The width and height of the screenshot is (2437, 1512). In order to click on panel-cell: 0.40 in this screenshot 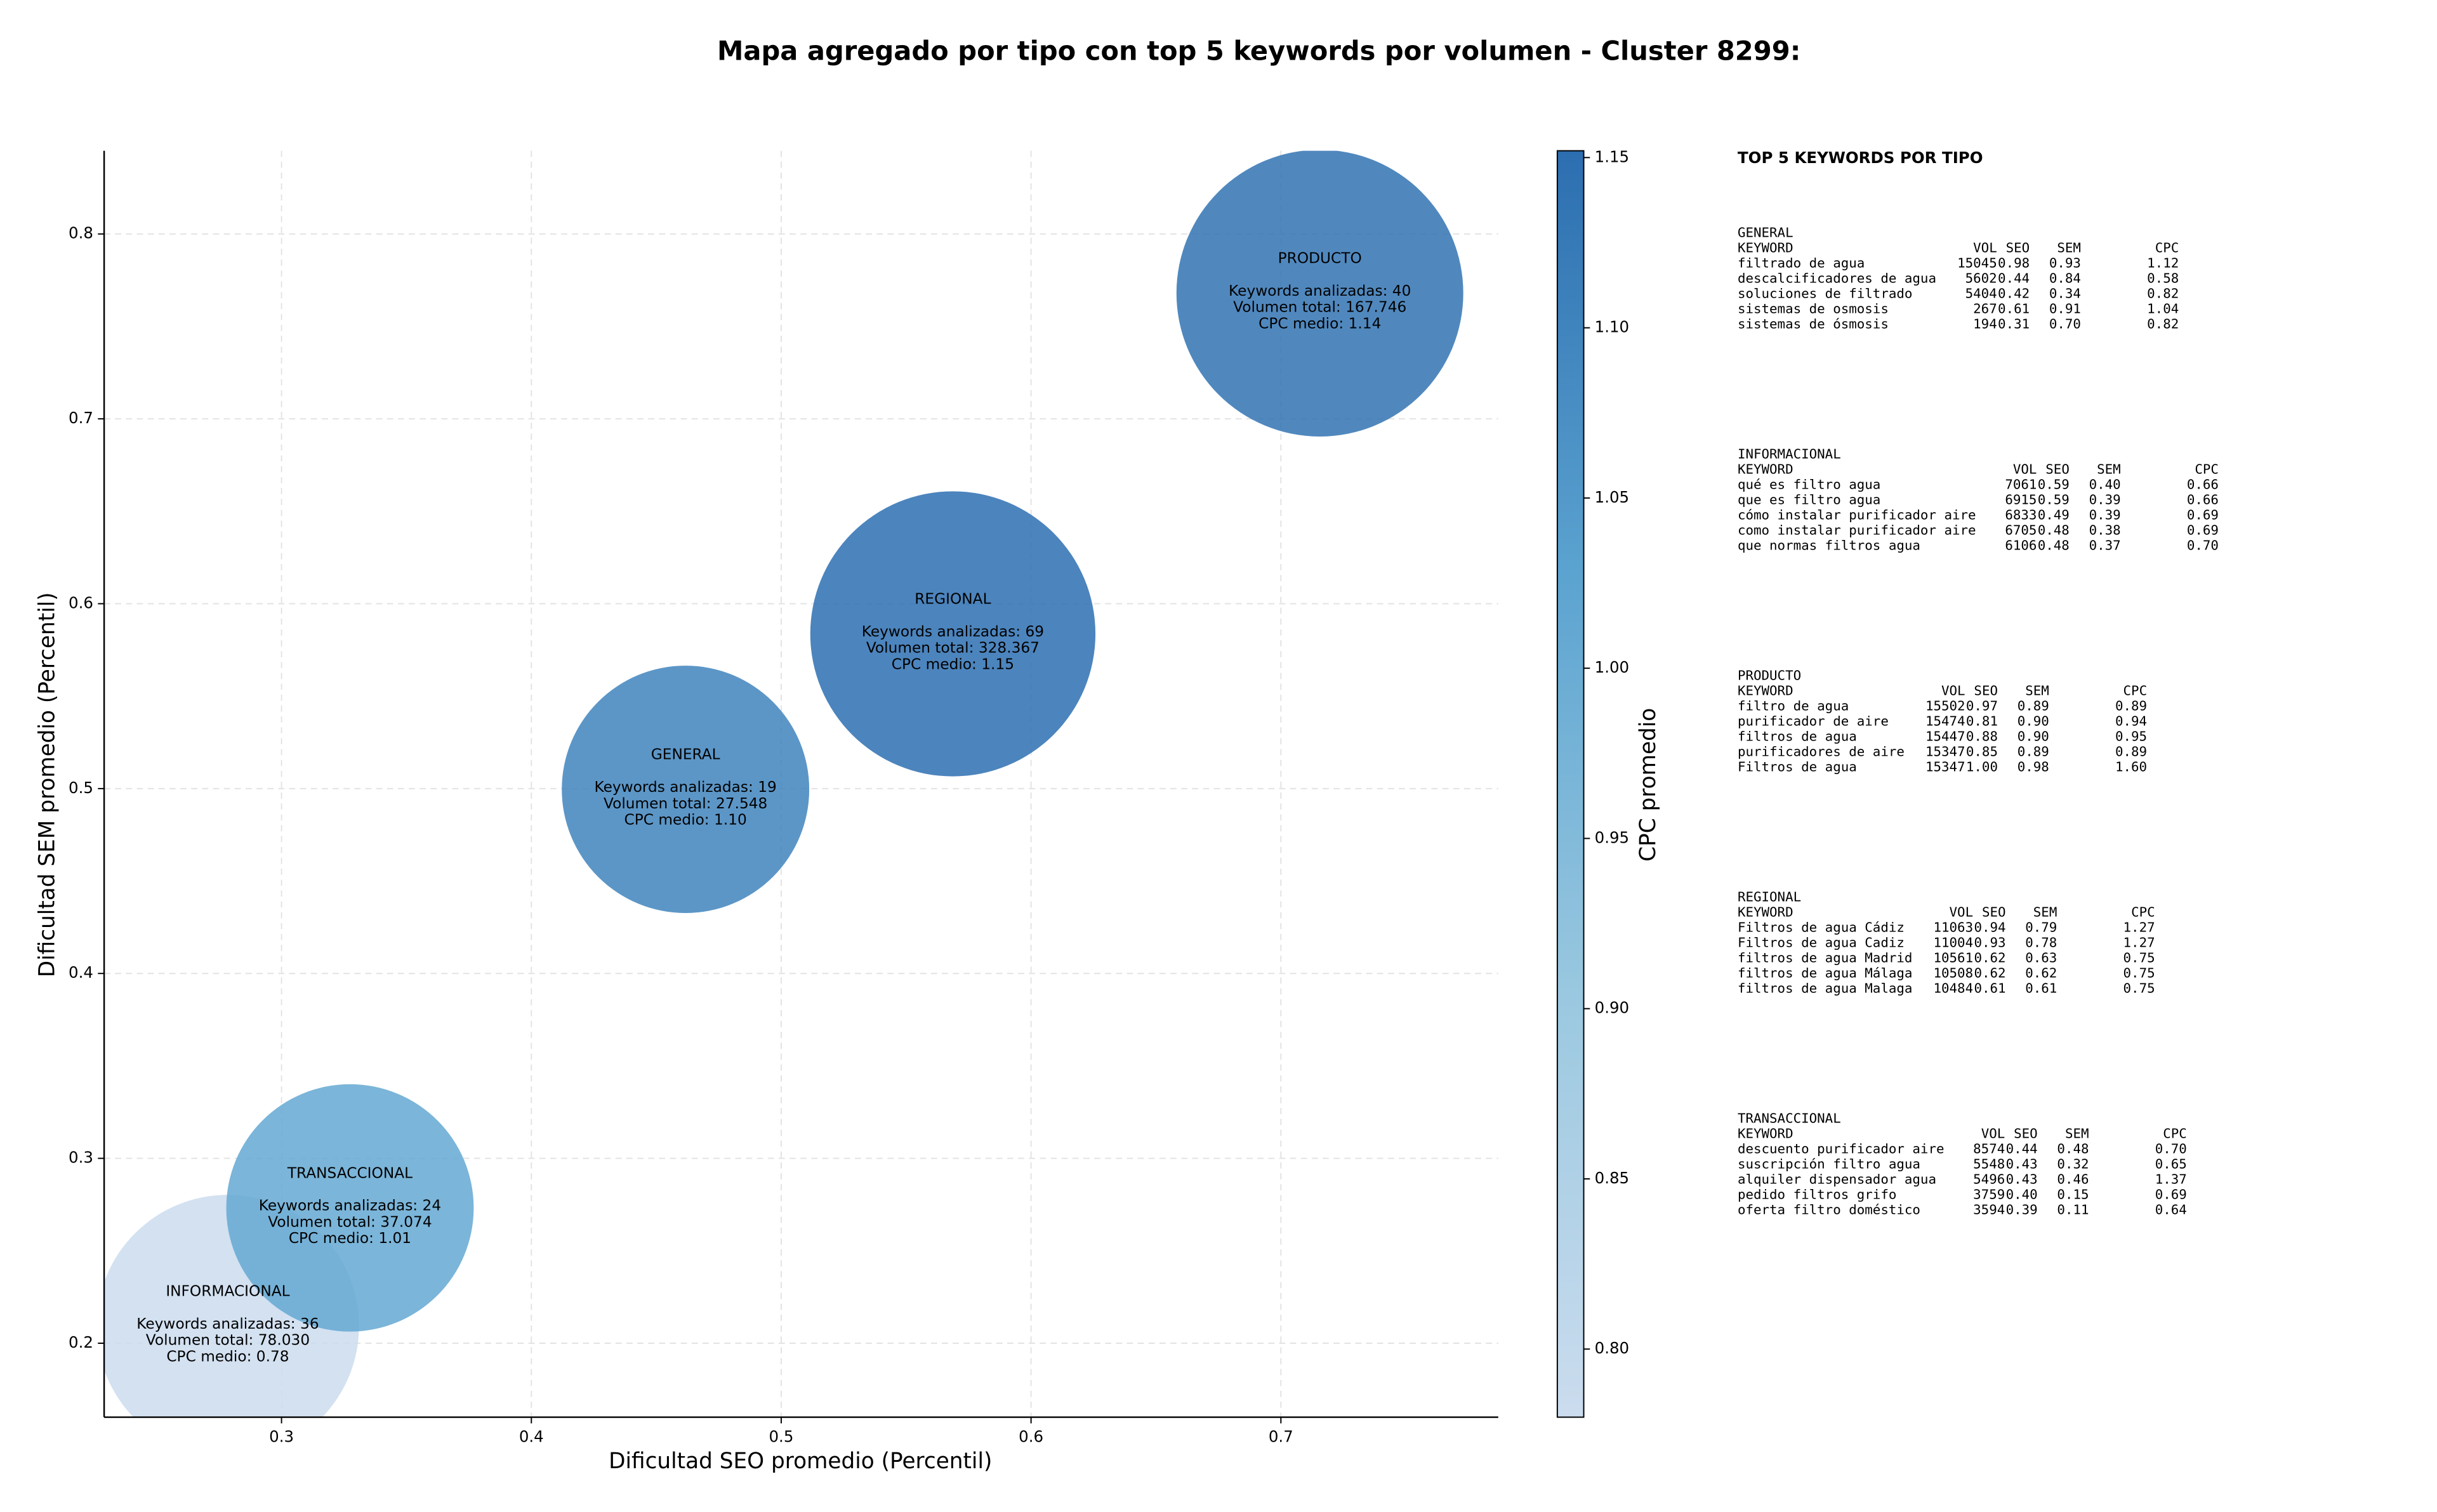, I will do `click(2022, 1195)`.